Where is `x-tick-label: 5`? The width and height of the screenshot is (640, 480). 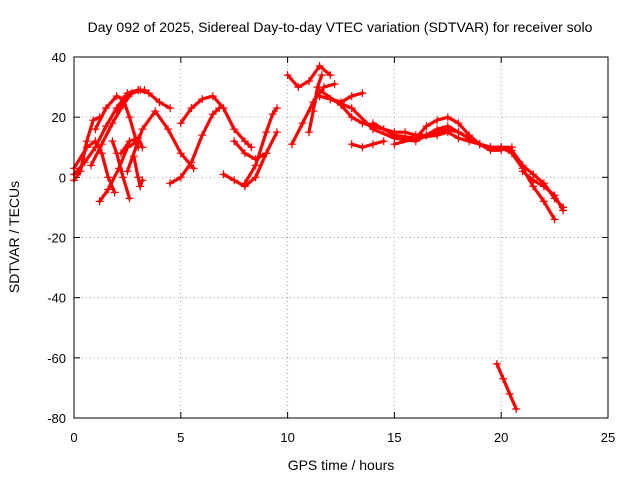 x-tick-label: 5 is located at coordinates (180, 437).